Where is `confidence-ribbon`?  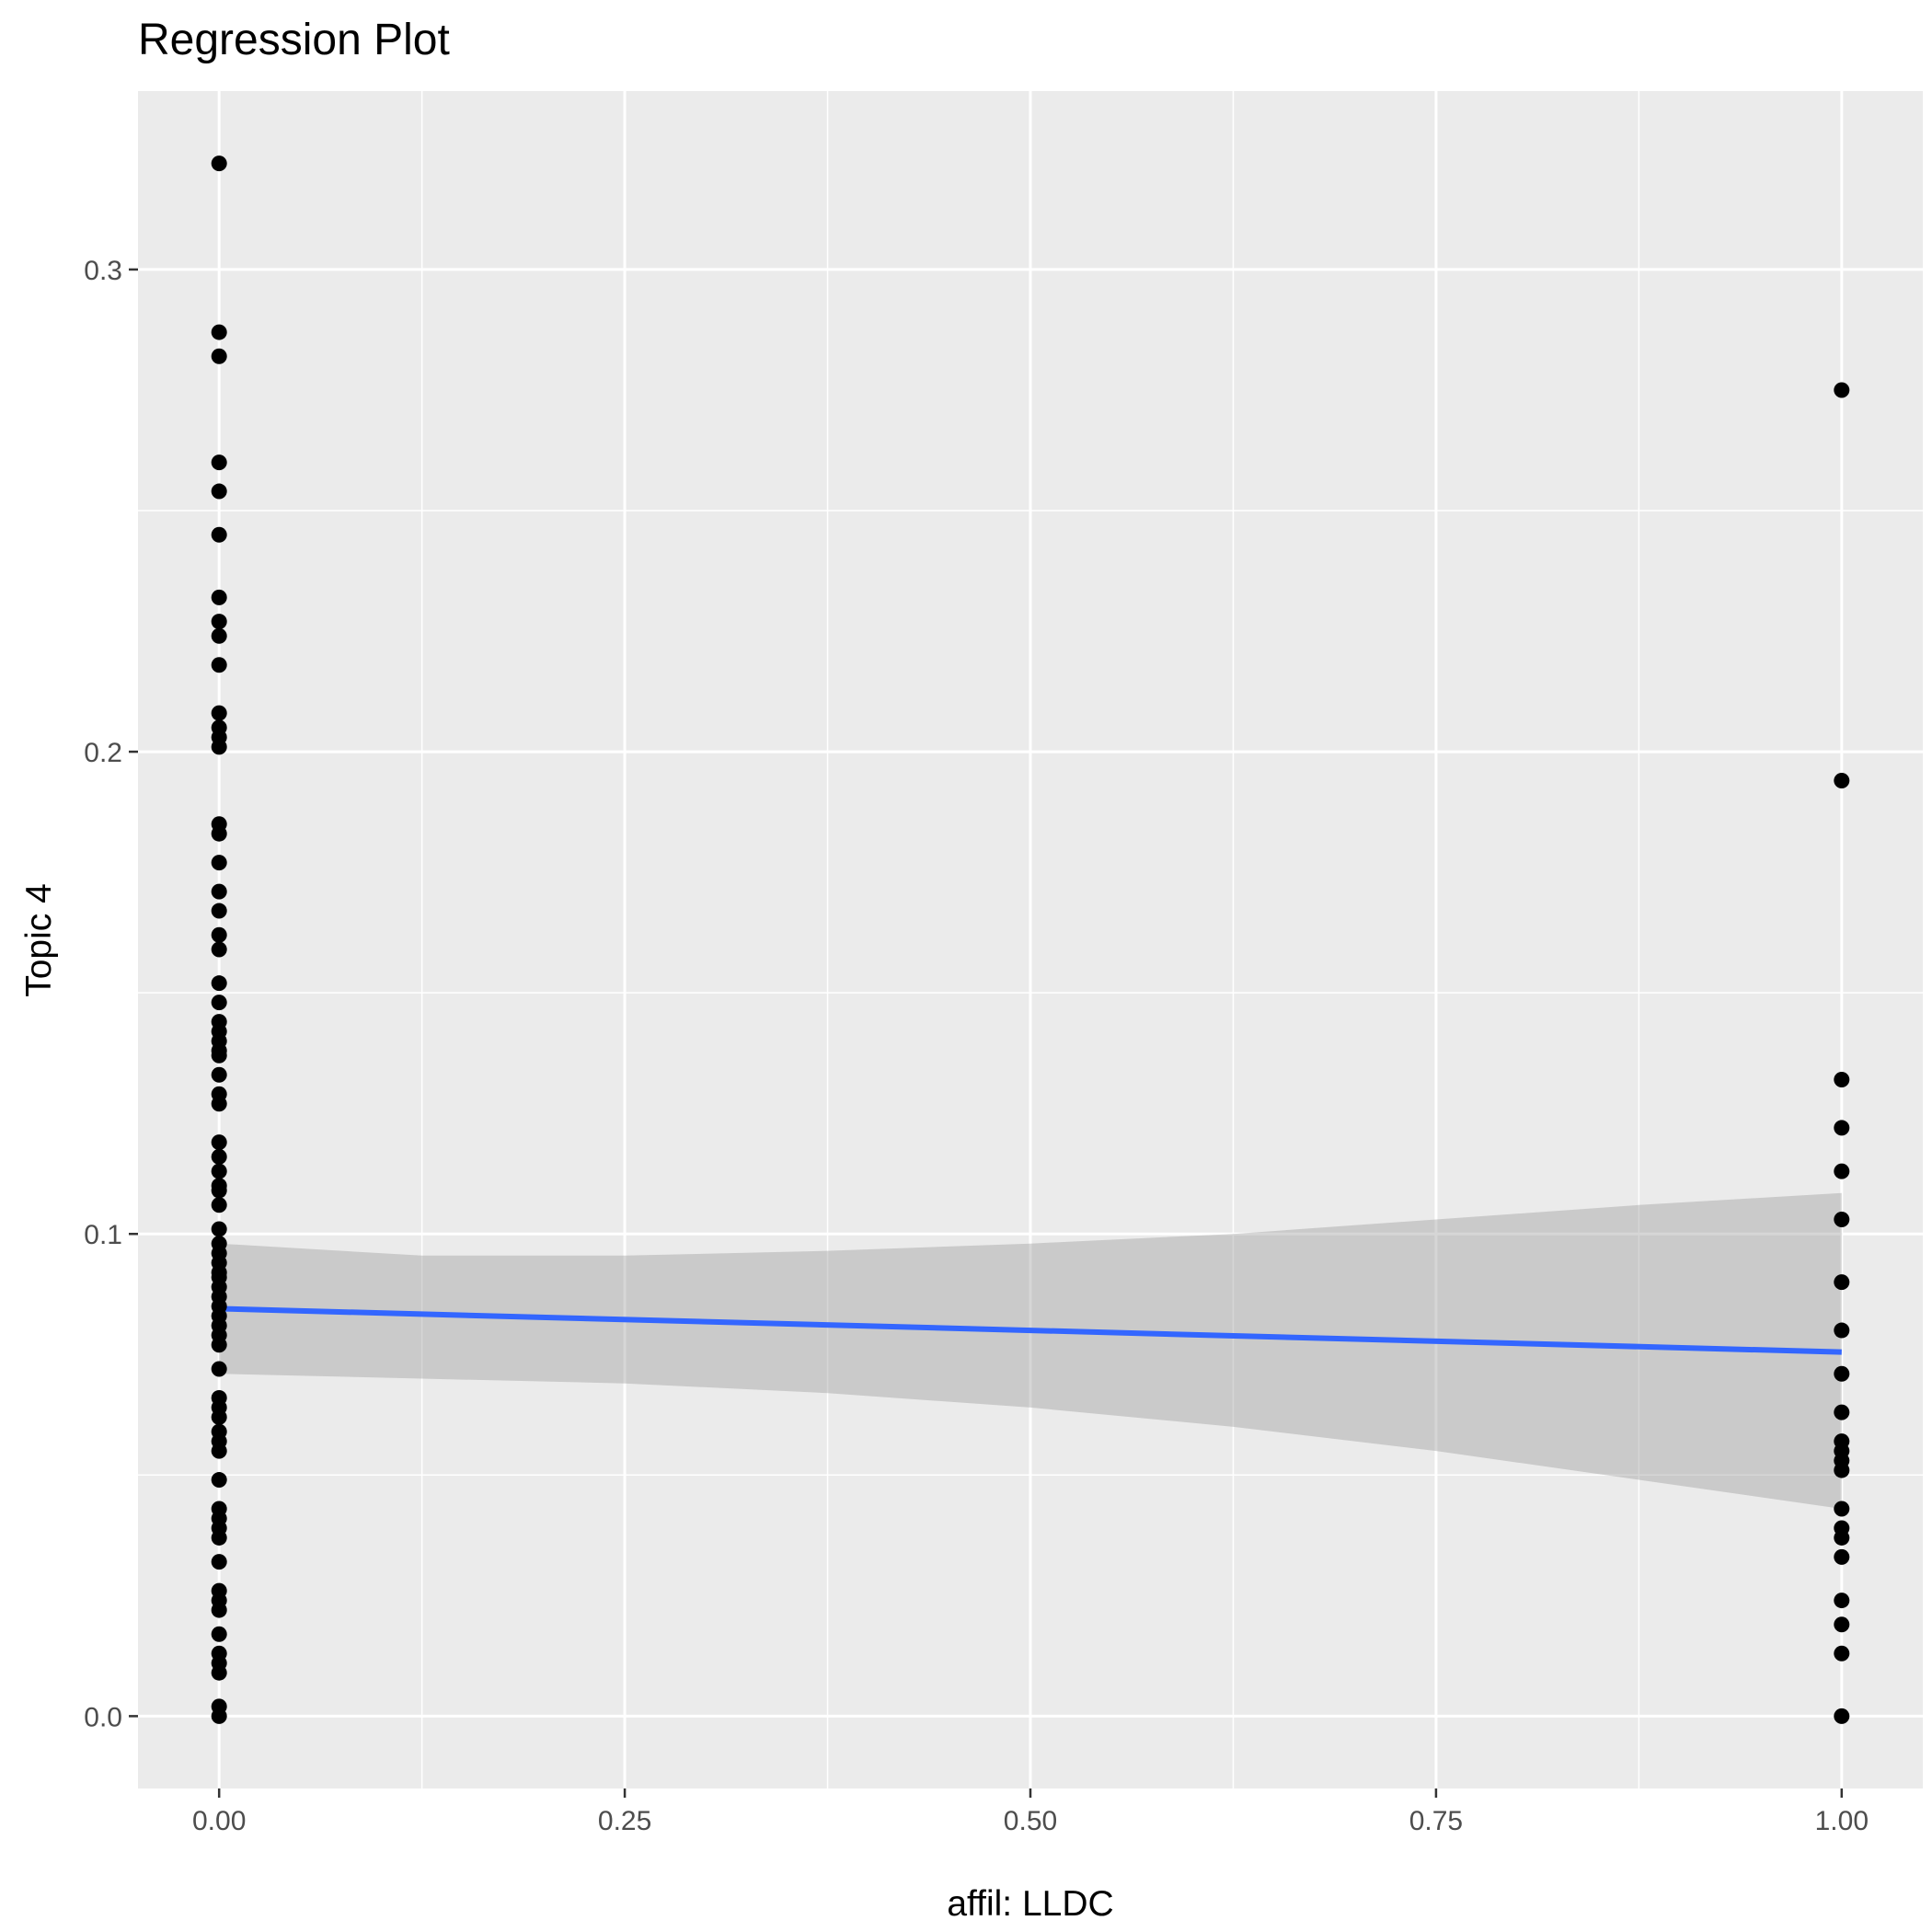 confidence-ribbon is located at coordinates (1030, 1350).